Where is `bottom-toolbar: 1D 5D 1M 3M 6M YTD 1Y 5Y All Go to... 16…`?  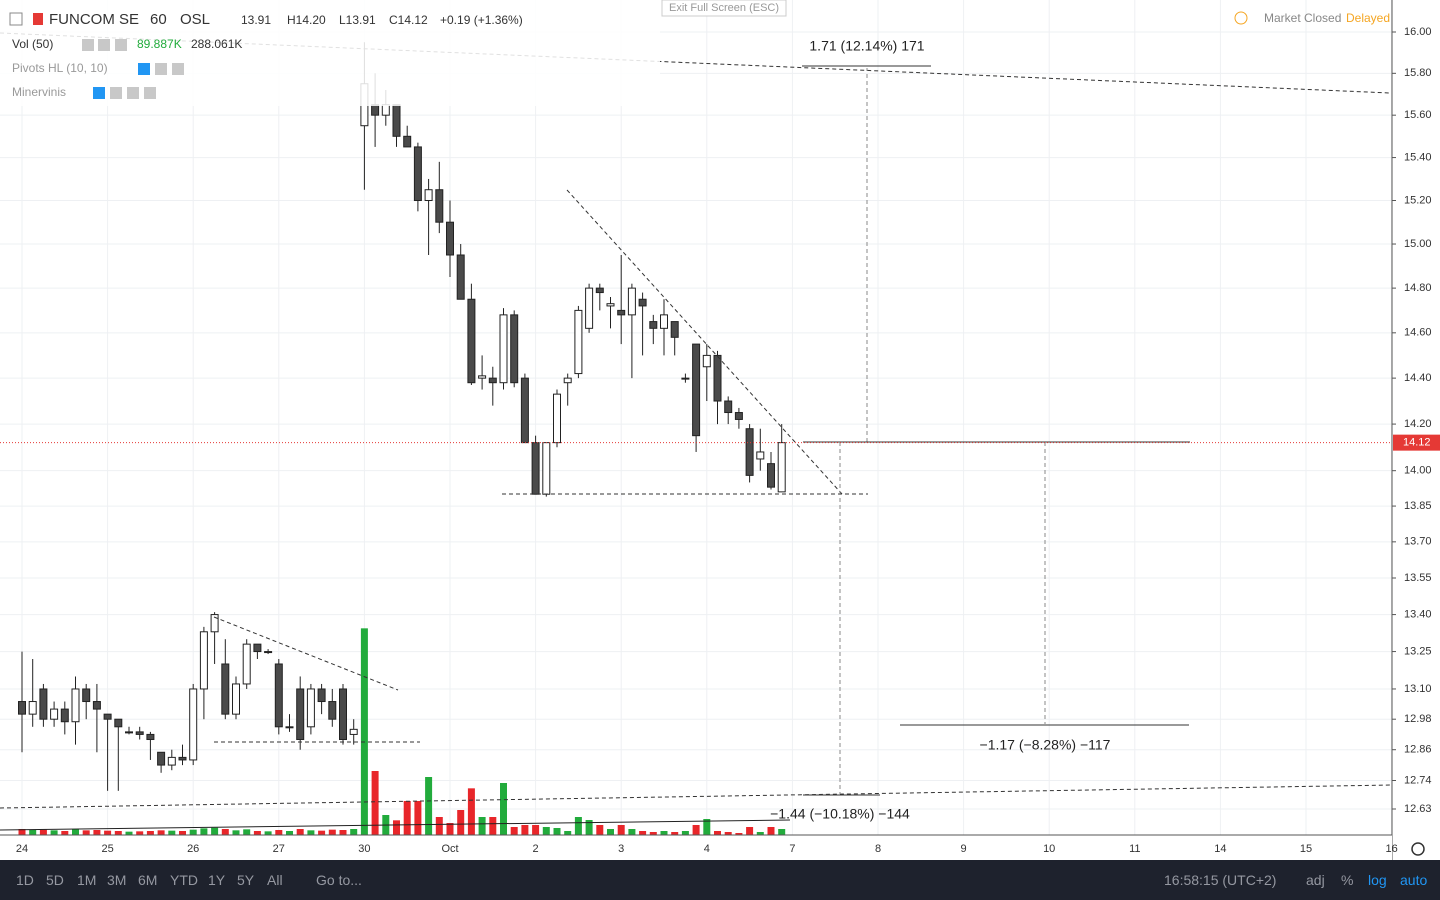 bottom-toolbar: 1D 5D 1M 3M 6M YTD 1Y 5Y All Go to... 16… is located at coordinates (720, 880).